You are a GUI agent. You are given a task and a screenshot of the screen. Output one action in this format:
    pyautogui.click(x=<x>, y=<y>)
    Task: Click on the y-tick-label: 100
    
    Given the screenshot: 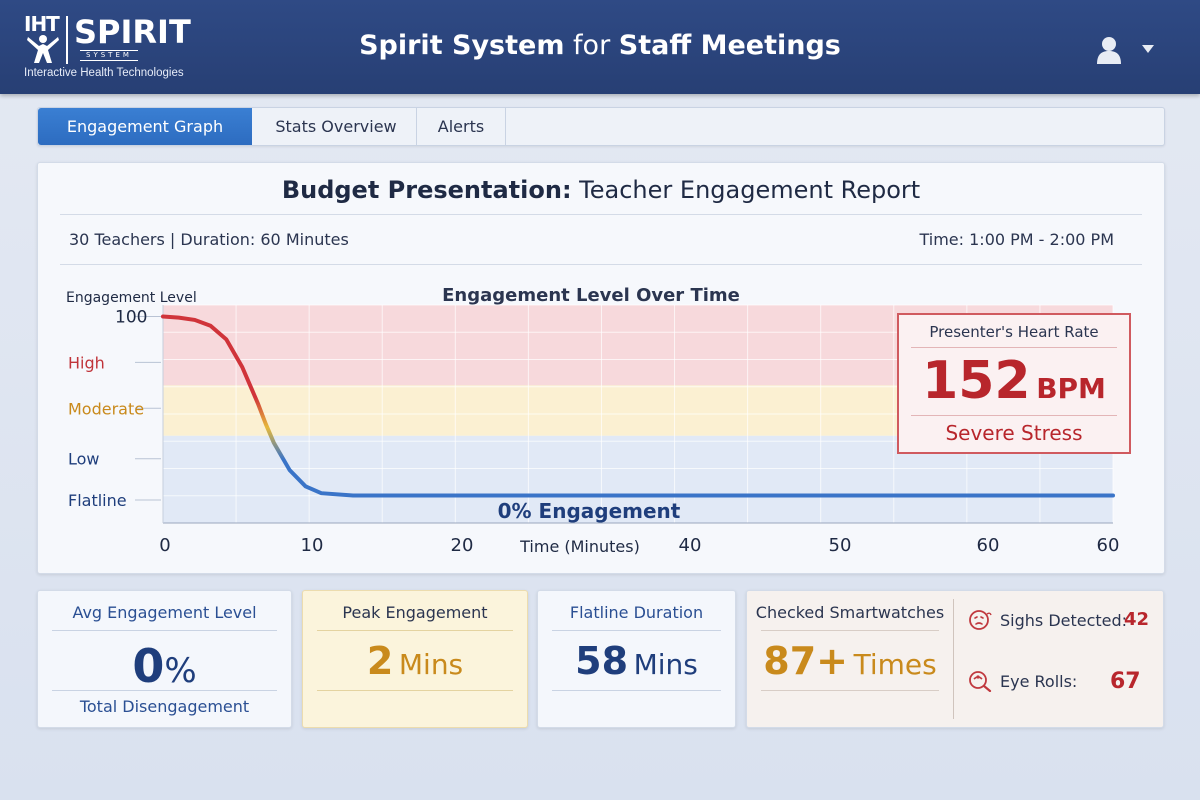 What is the action you would take?
    pyautogui.click(x=131, y=317)
    